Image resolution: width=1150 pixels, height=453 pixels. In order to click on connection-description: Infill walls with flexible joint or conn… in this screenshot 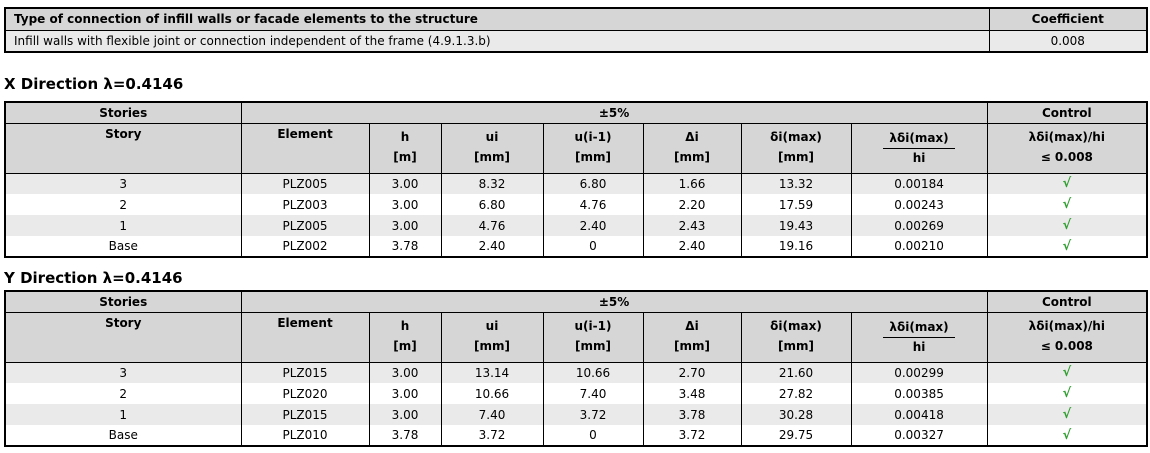, I will do `click(497, 41)`.